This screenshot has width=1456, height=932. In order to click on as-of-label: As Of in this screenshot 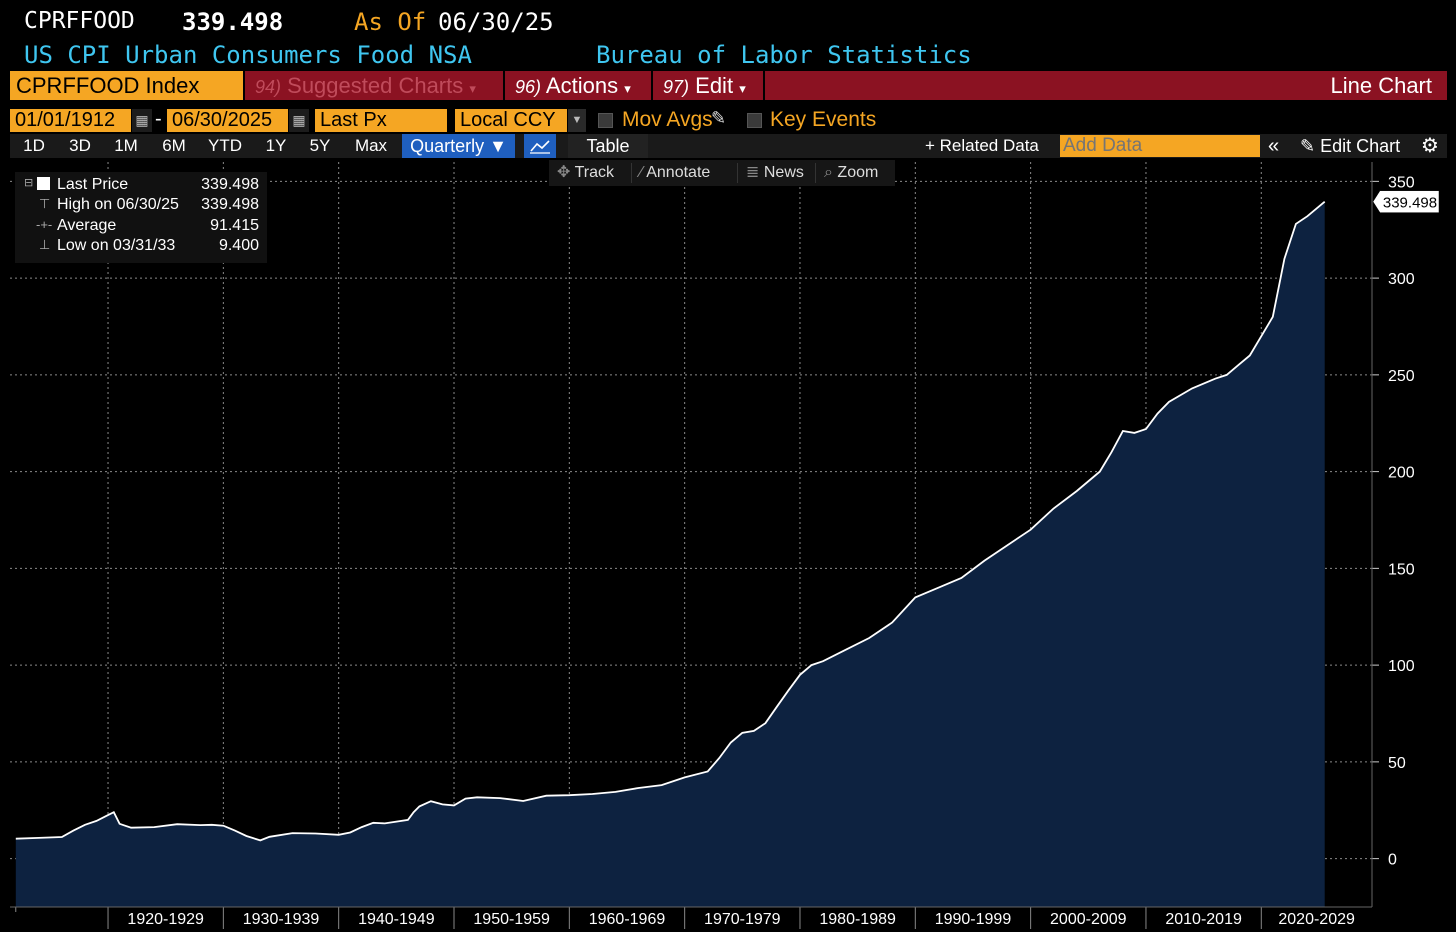, I will do `click(390, 22)`.